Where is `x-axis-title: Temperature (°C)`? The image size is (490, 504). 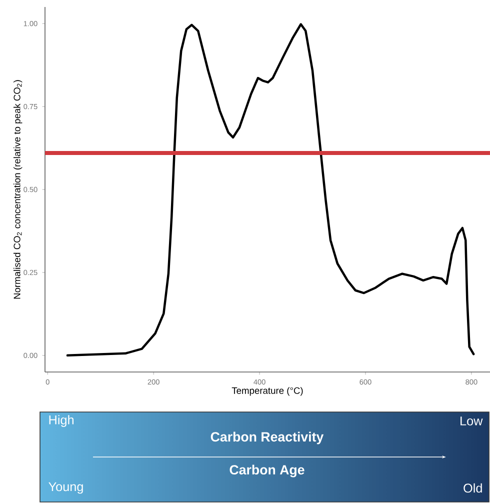 x-axis-title: Temperature (°C) is located at coordinates (267, 391).